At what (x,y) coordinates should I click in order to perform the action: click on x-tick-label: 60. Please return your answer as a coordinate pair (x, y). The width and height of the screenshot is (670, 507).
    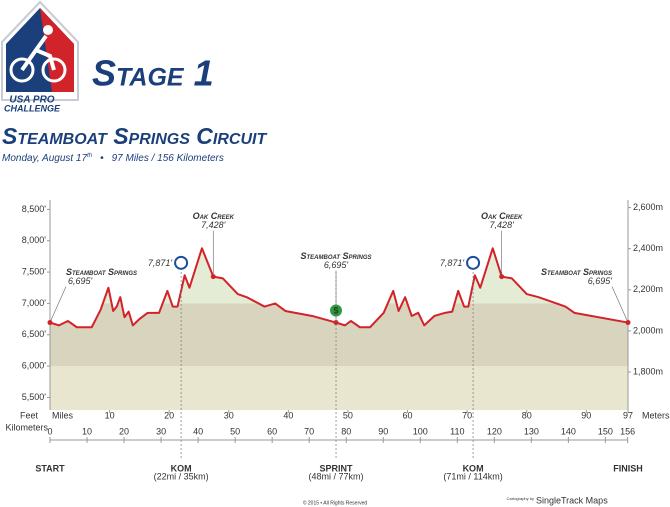
    Looking at the image, I should click on (408, 415).